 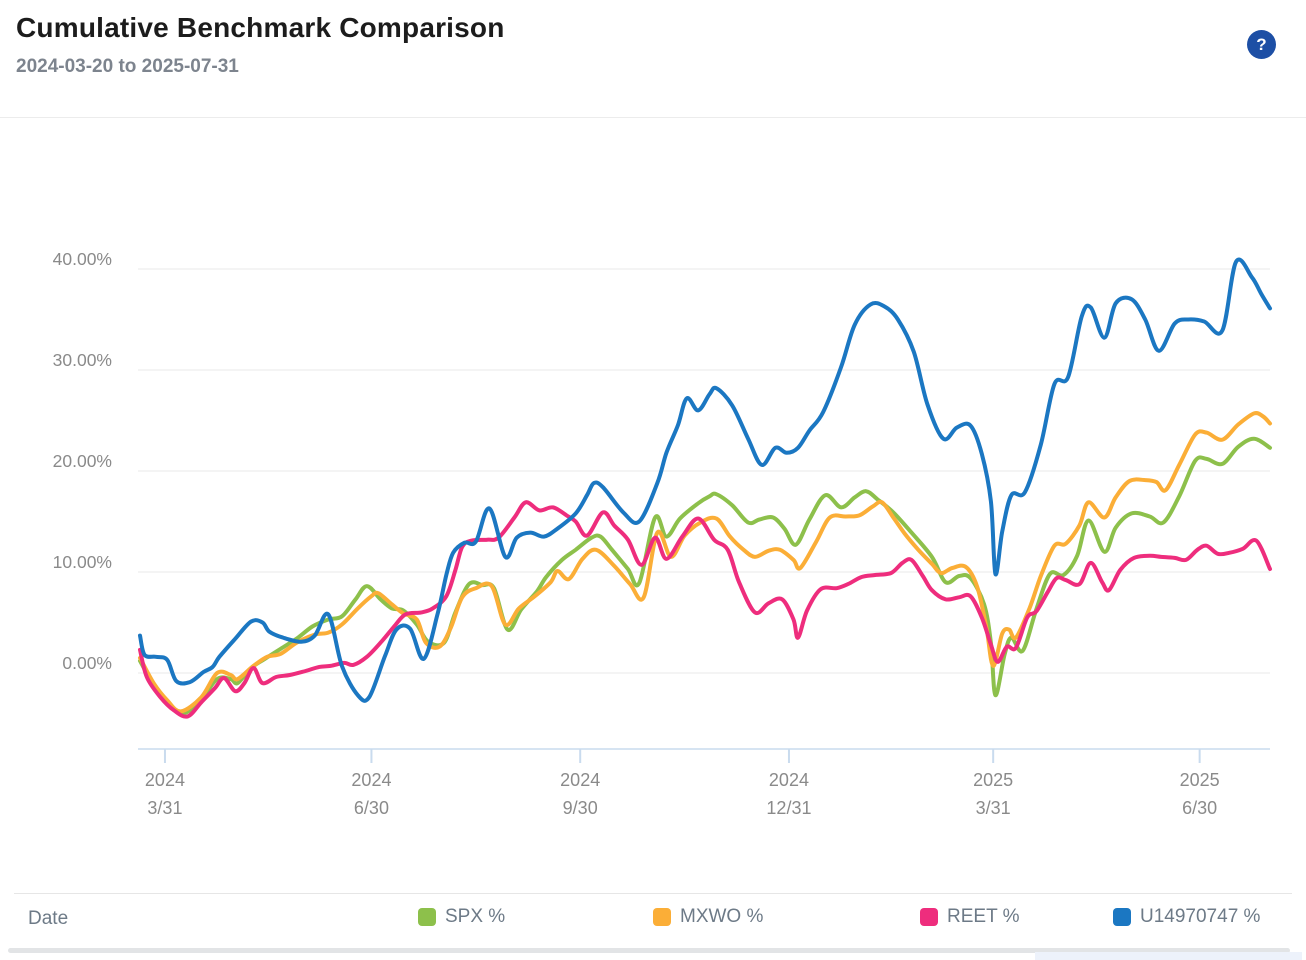 What do you see at coordinates (1122, 917) in the screenshot?
I see `u14970747-swatch-icon` at bounding box center [1122, 917].